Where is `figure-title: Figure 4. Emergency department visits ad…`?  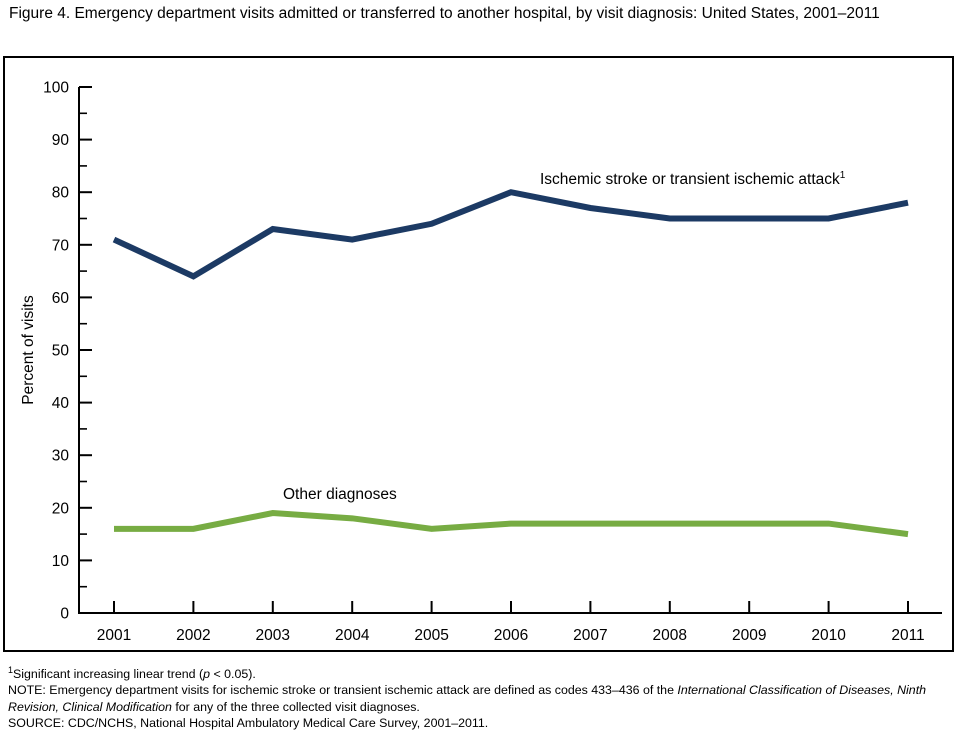 figure-title: Figure 4. Emergency department visits ad… is located at coordinates (444, 13).